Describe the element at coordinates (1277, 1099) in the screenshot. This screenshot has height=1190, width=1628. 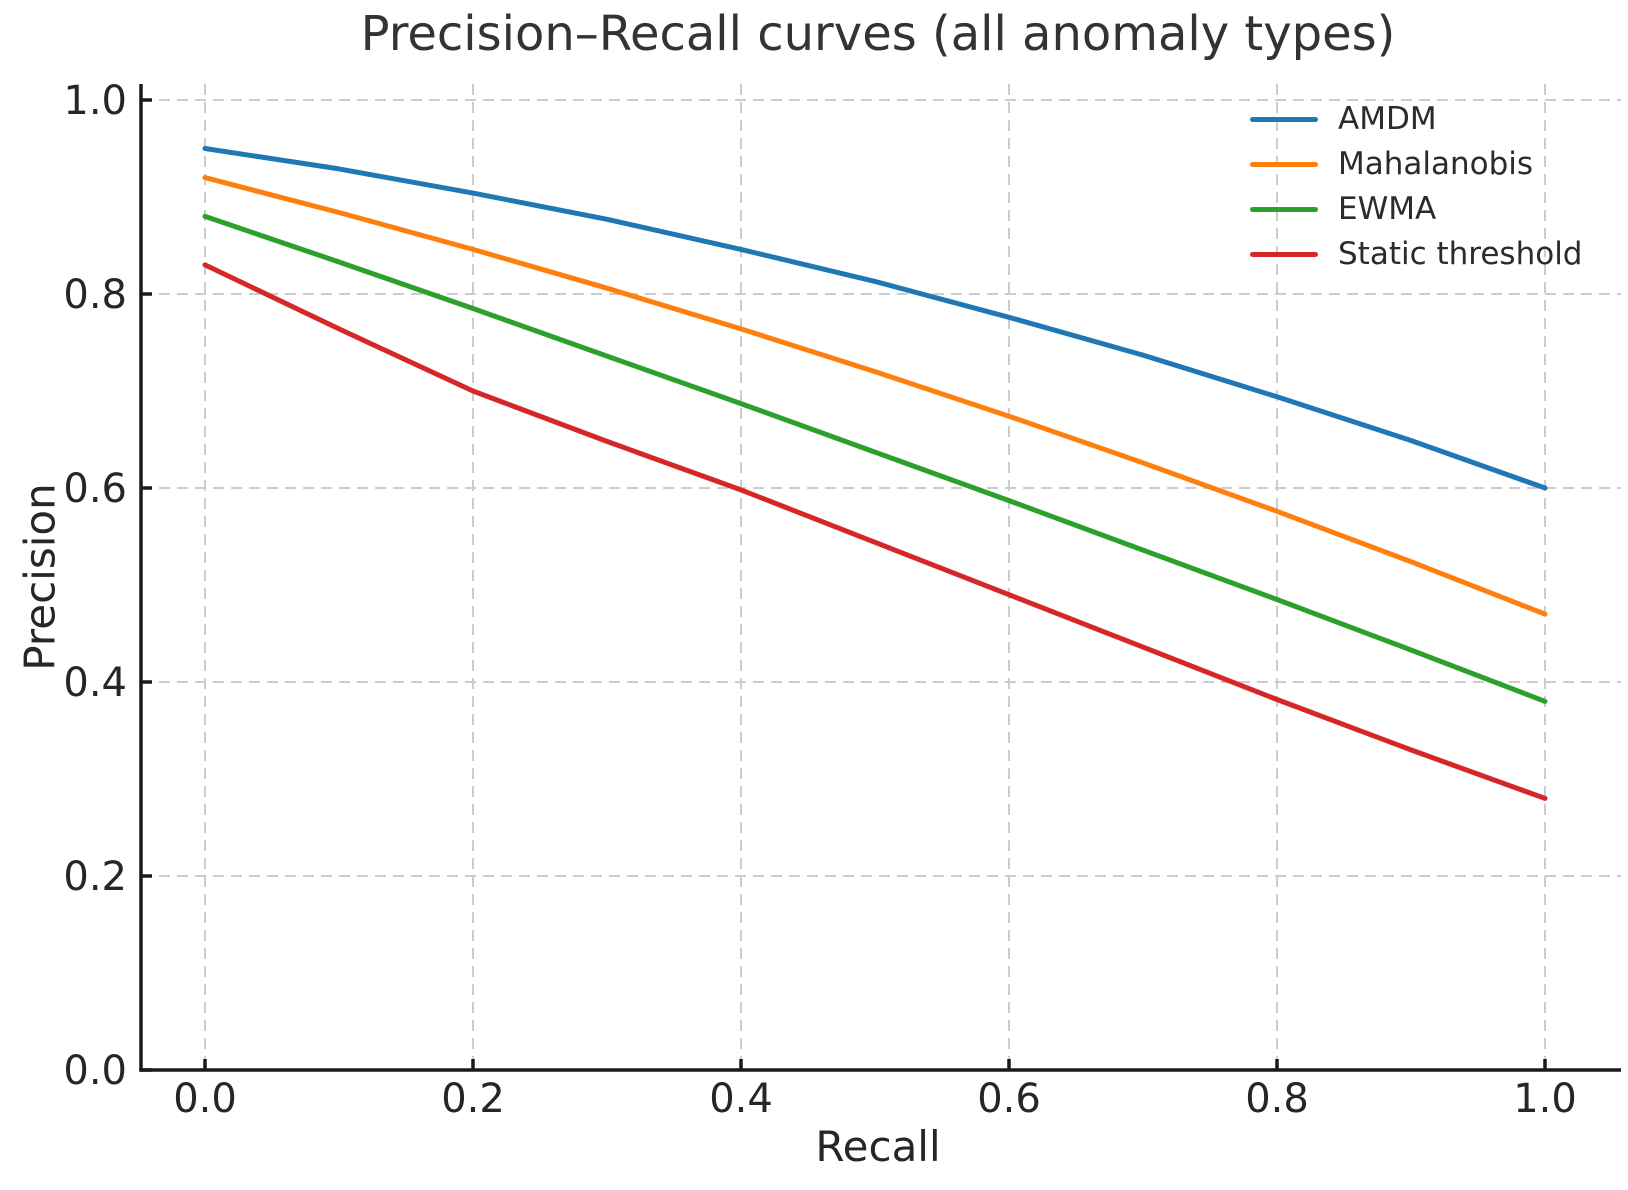
I see `x-tick-label: 0.8` at that location.